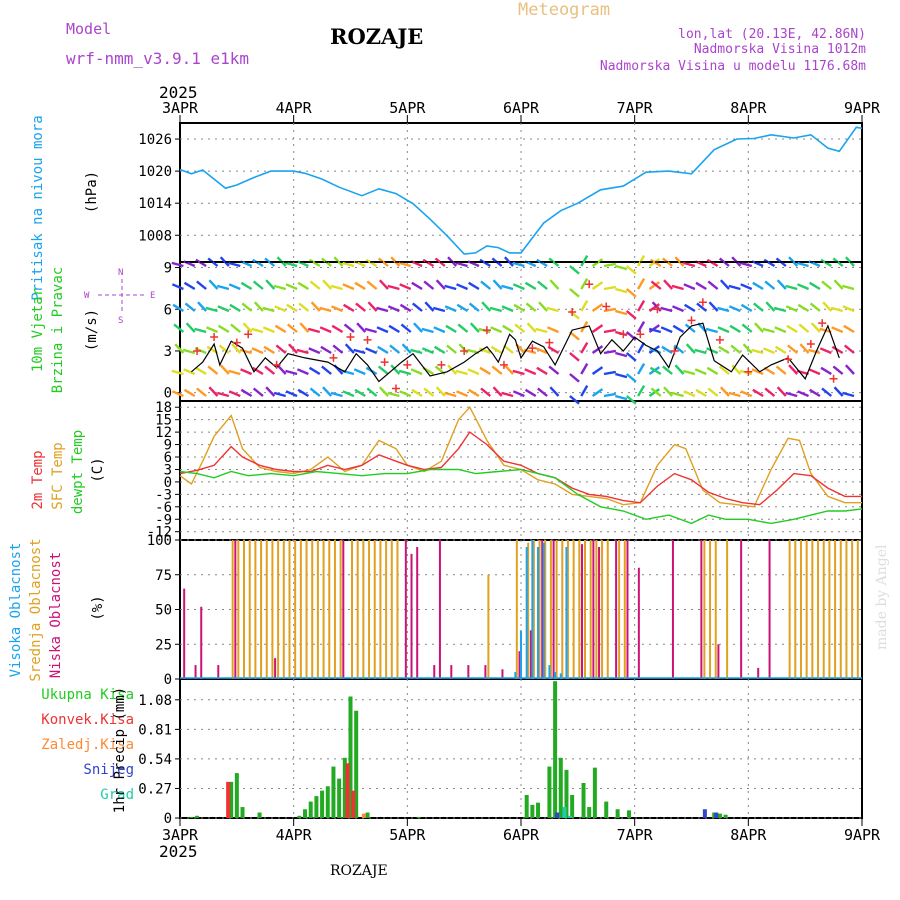 This screenshot has height=900, width=900. Describe the element at coordinates (521, 835) in the screenshot. I see `bottom-xtick-label: 6APR` at that location.